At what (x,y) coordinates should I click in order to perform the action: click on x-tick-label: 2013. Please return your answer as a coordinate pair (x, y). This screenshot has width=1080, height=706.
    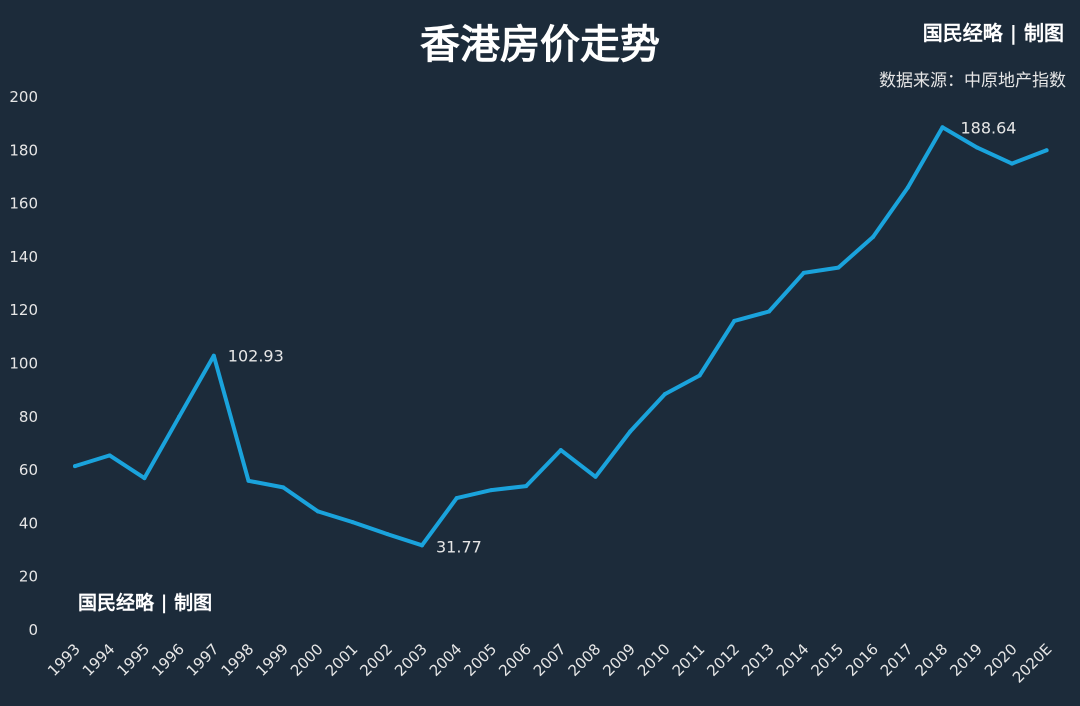
    Looking at the image, I should click on (758, 660).